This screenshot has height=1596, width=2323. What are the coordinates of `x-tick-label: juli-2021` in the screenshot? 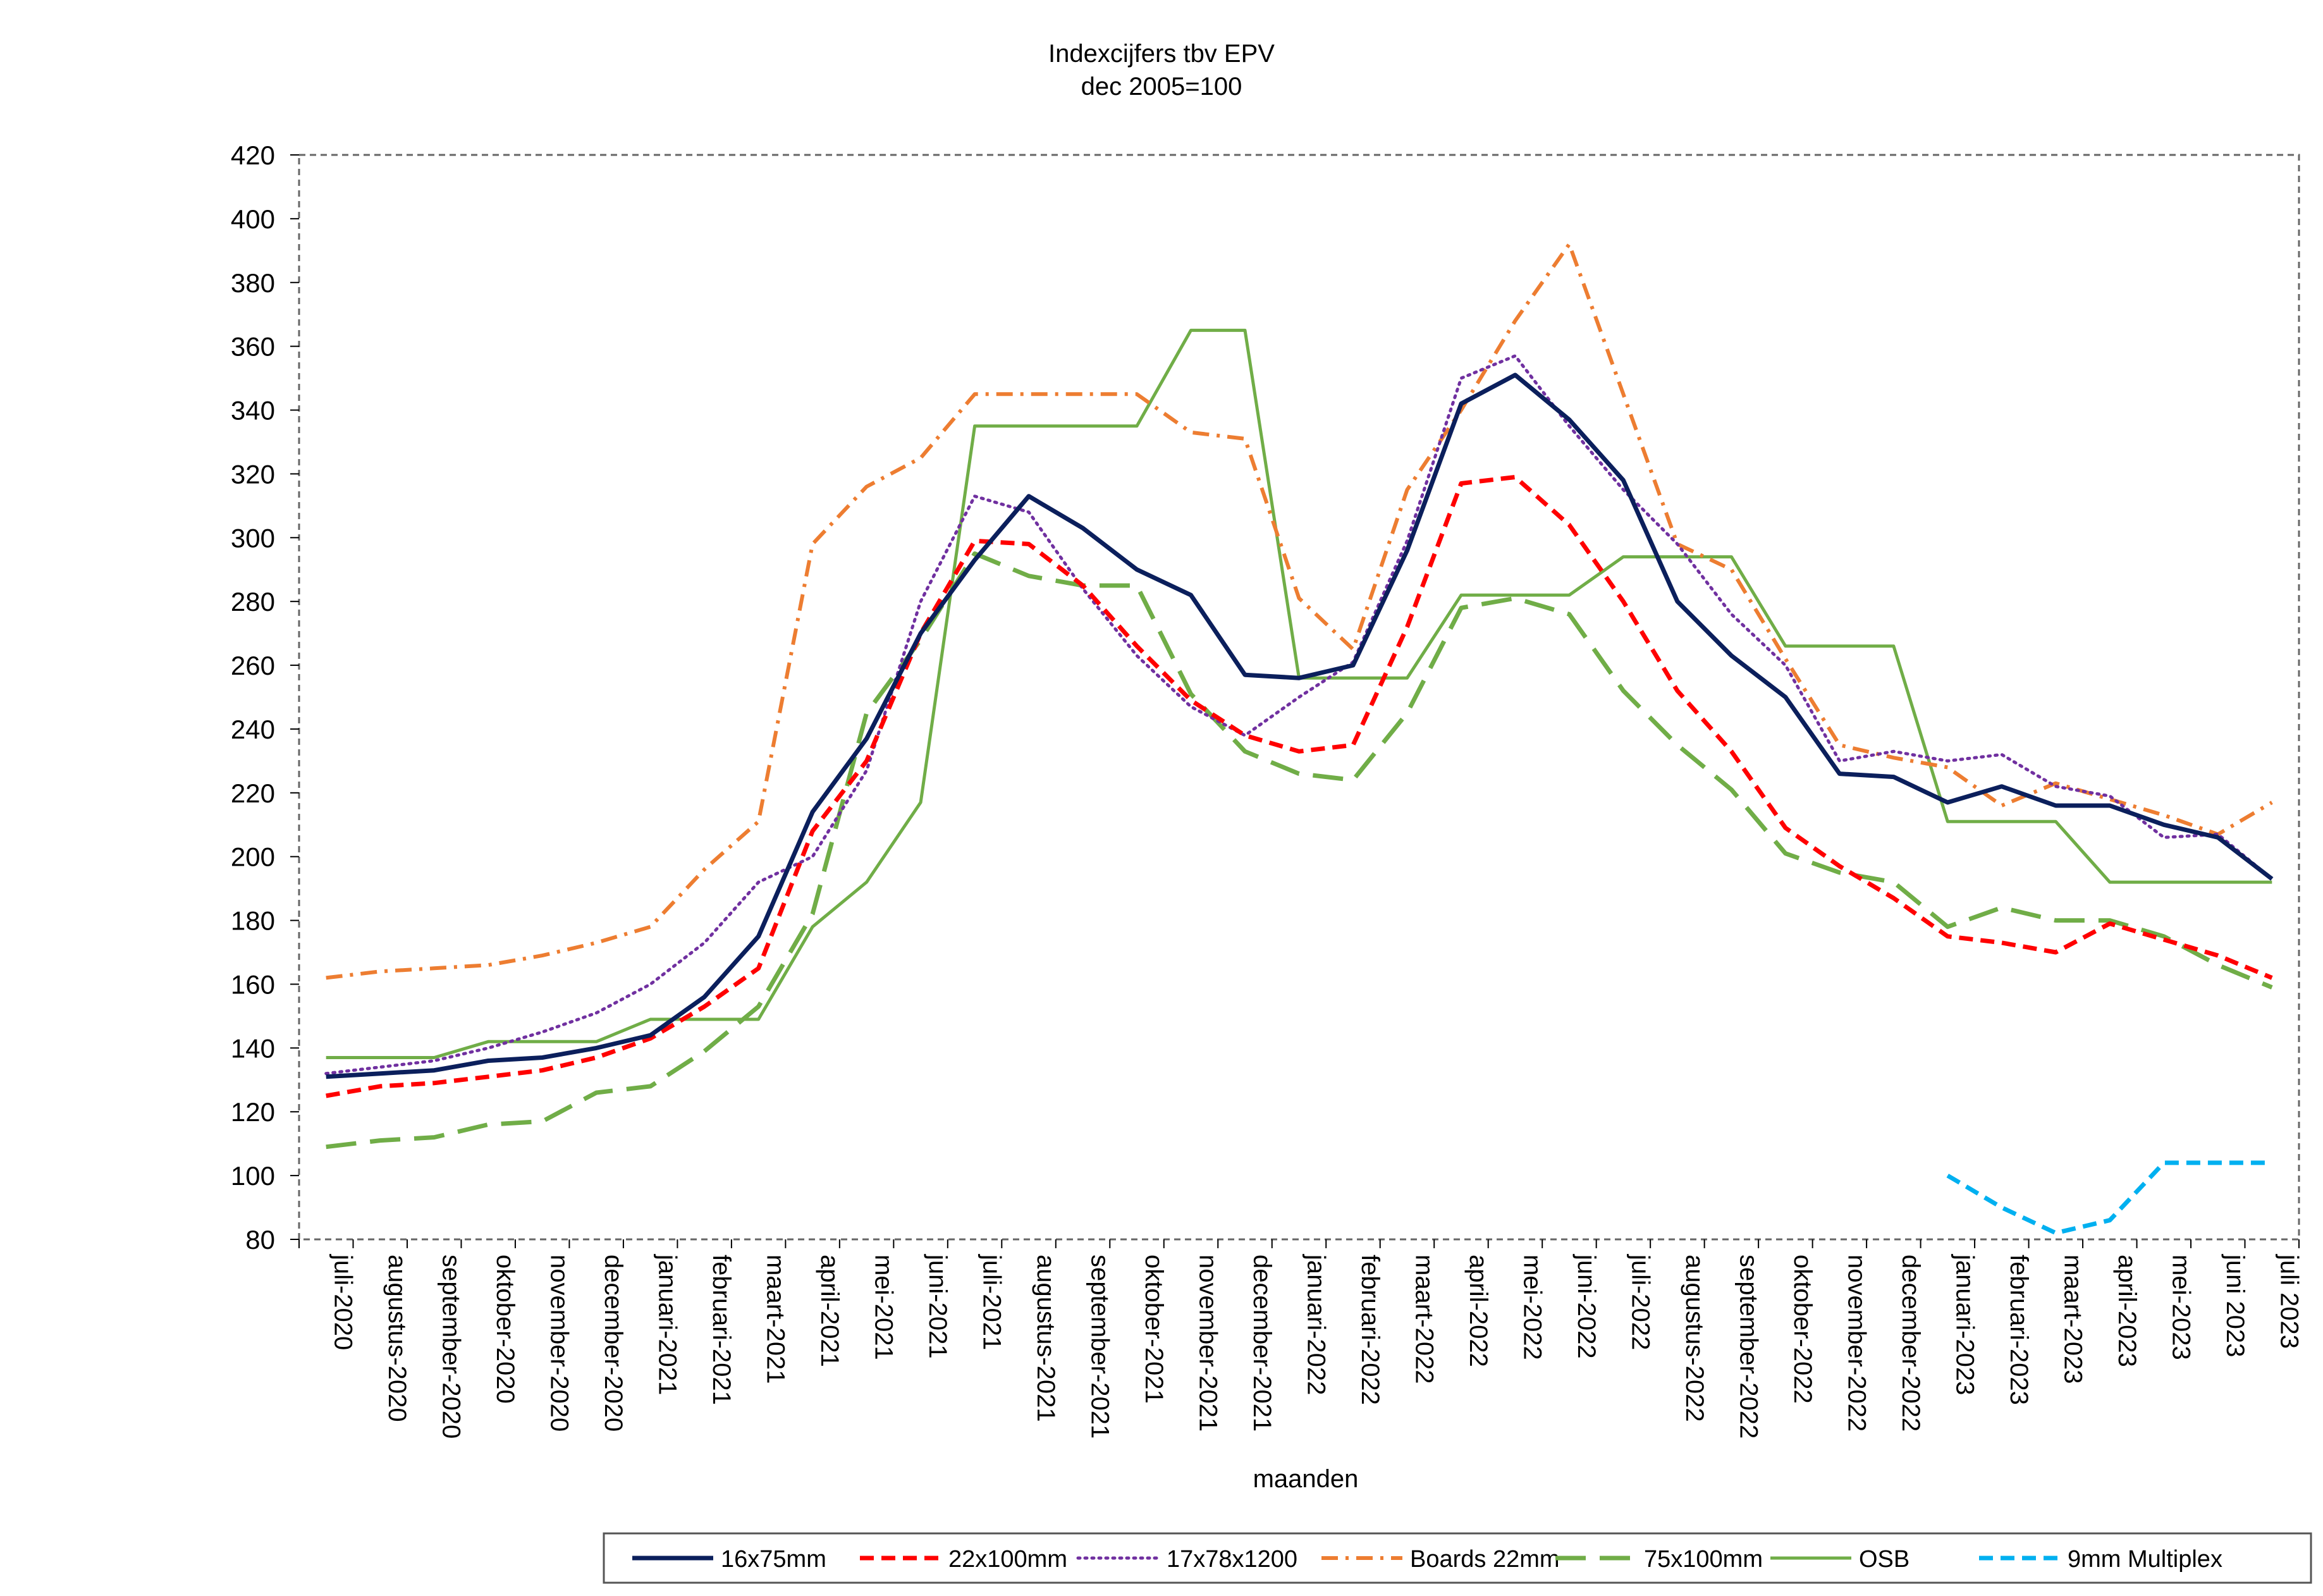 It's located at (992, 1302).